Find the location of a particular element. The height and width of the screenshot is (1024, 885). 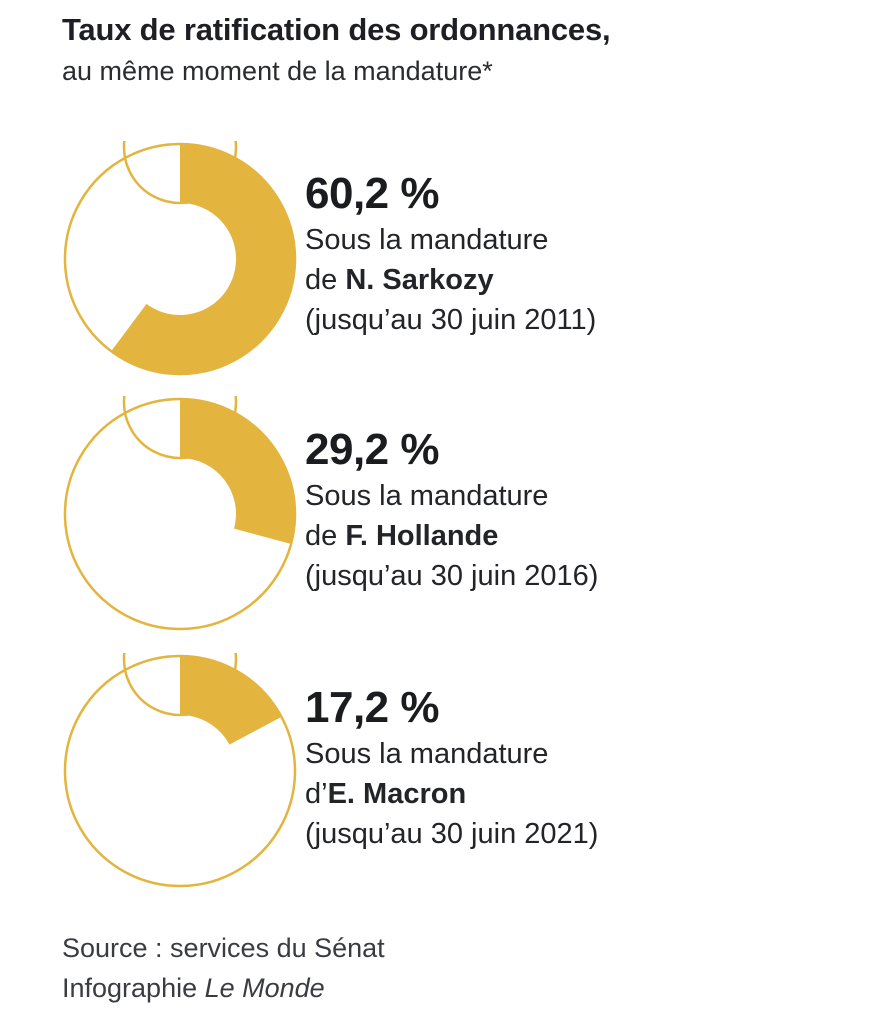

period-label-sarkozy: (jusqu’au 30 juin 2011) is located at coordinates (451, 320).